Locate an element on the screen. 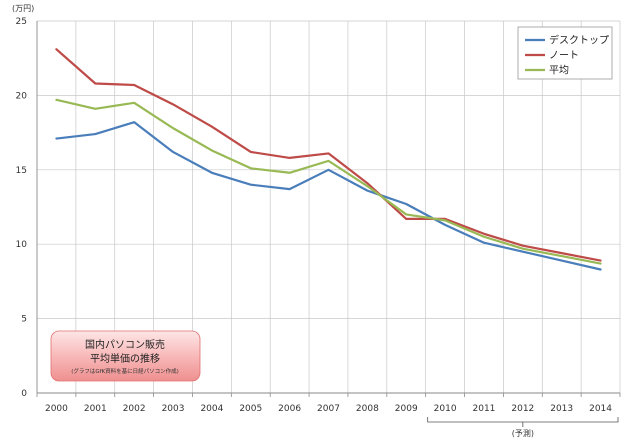 This screenshot has width=630, height=446. forecast-bracket: (予測) is located at coordinates (523, 427).